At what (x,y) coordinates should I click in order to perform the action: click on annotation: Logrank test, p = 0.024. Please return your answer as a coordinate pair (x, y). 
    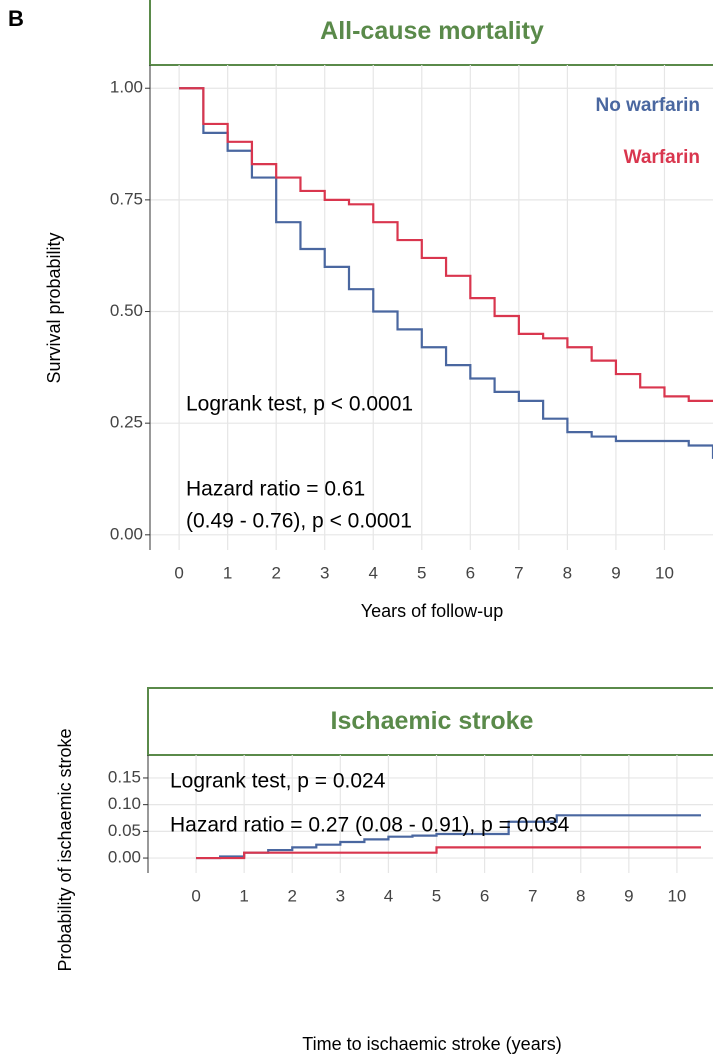
    Looking at the image, I should click on (278, 781).